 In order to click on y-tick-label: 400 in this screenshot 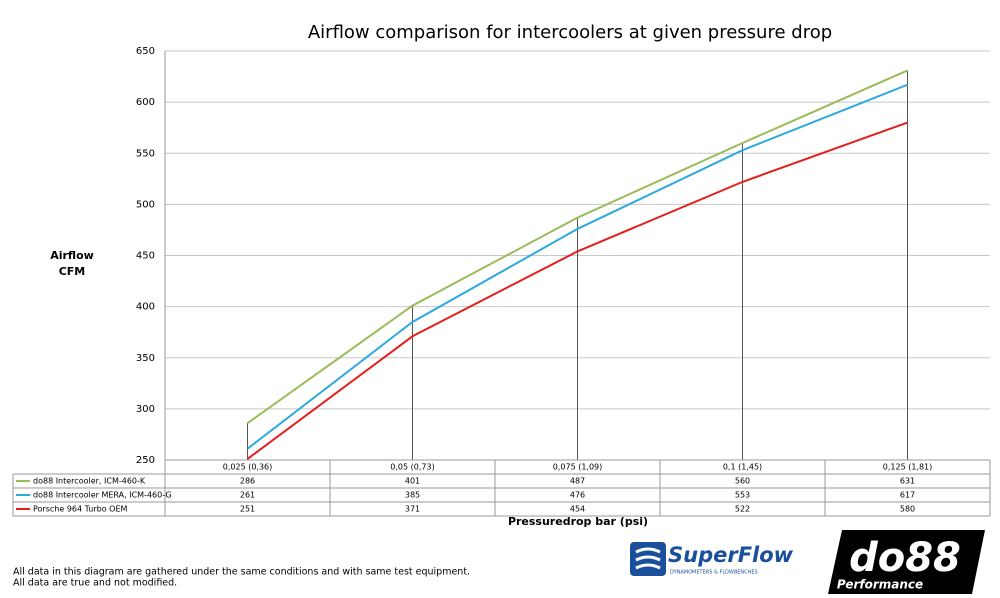, I will do `click(145, 307)`.